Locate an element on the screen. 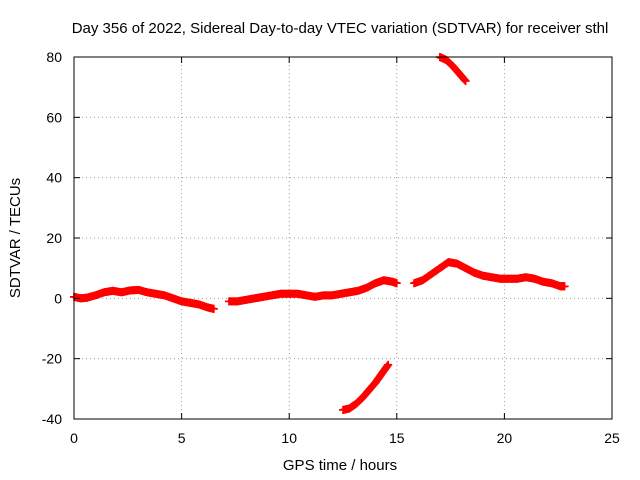 This screenshot has height=480, width=640. x-tick-label: 5 is located at coordinates (182, 438).